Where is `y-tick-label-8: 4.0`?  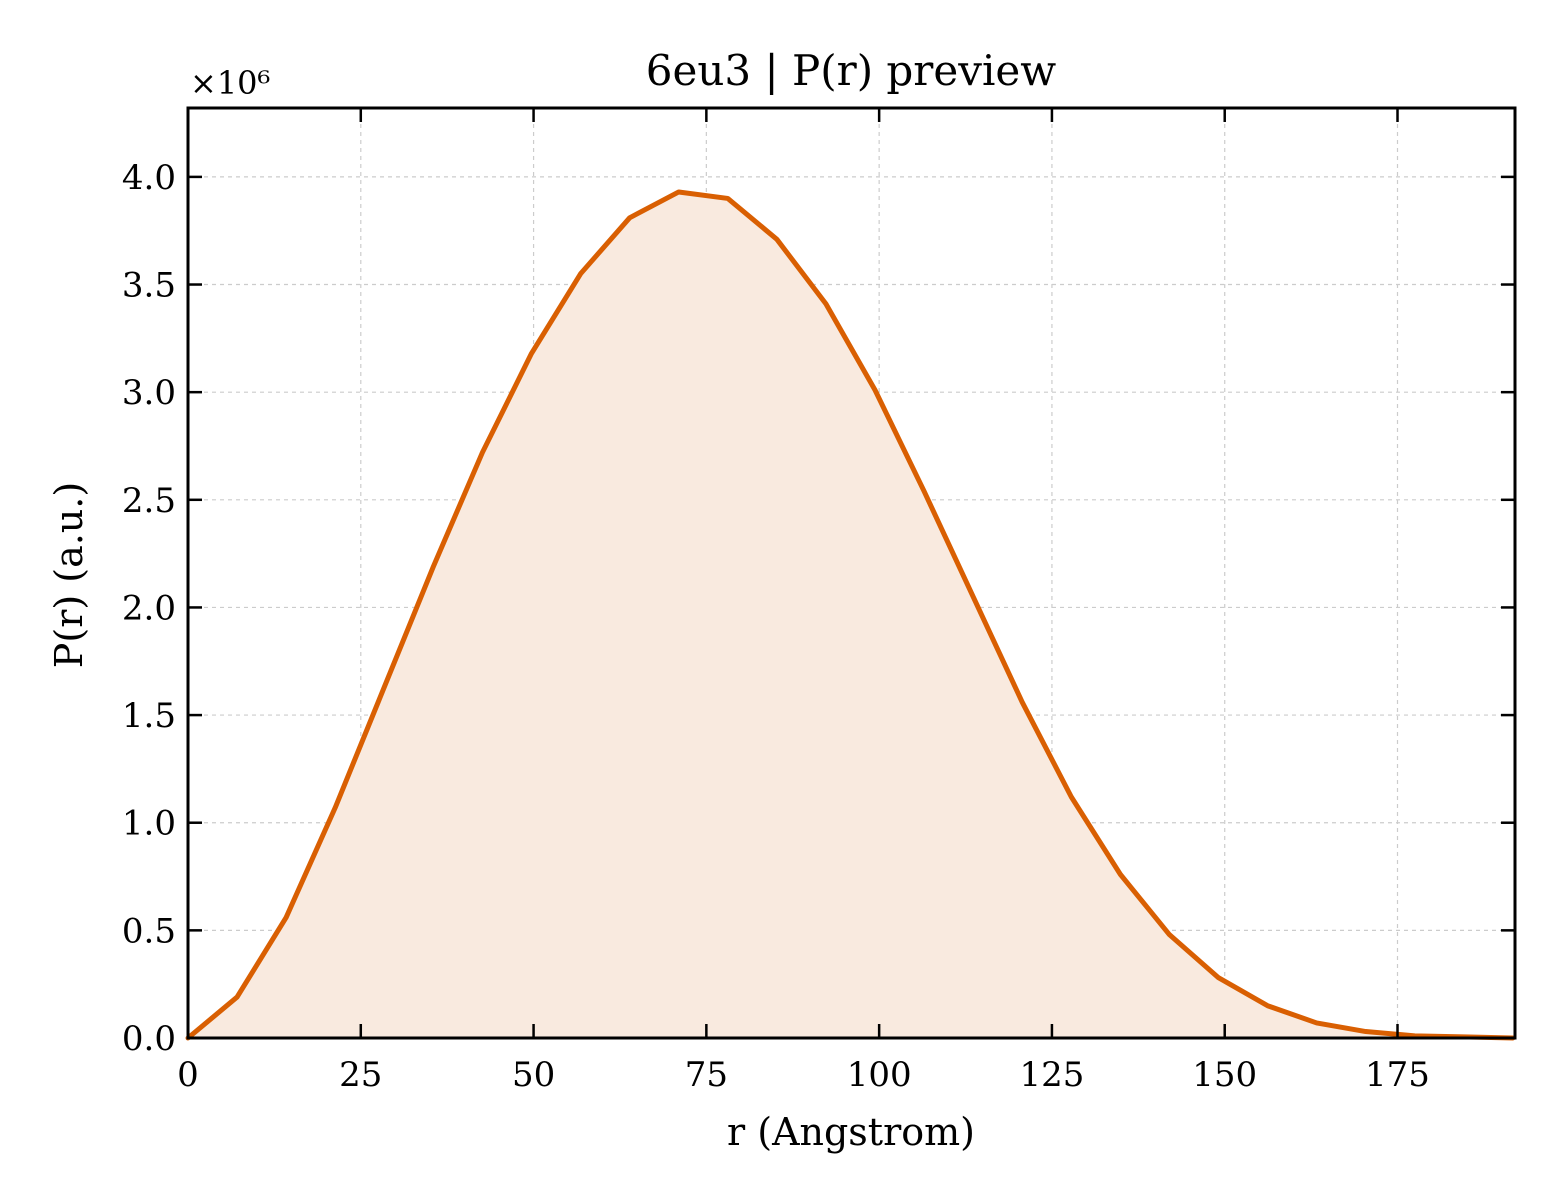 y-tick-label-8: 4.0 is located at coordinates (149, 178).